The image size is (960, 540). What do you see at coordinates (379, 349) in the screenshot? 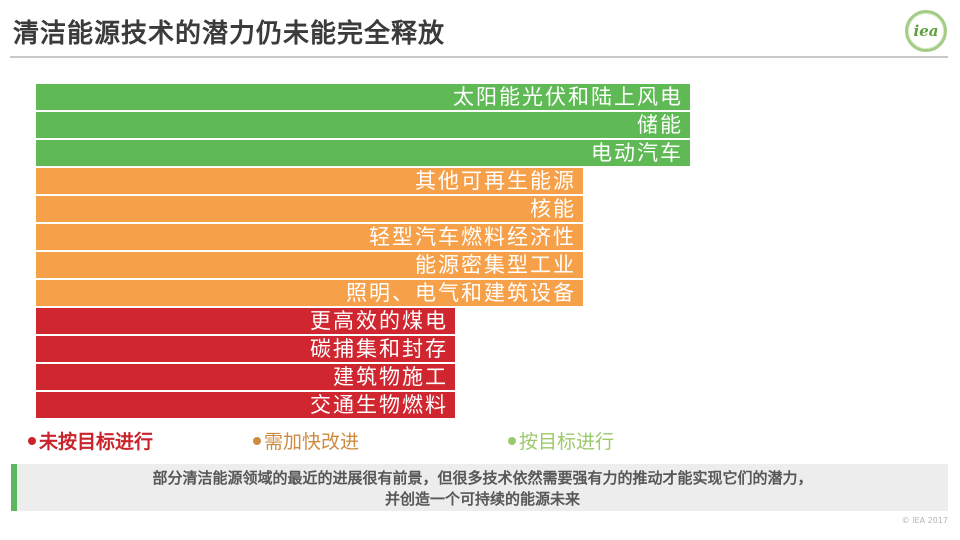
I see `bar-label: 碳捕集和封存` at bounding box center [379, 349].